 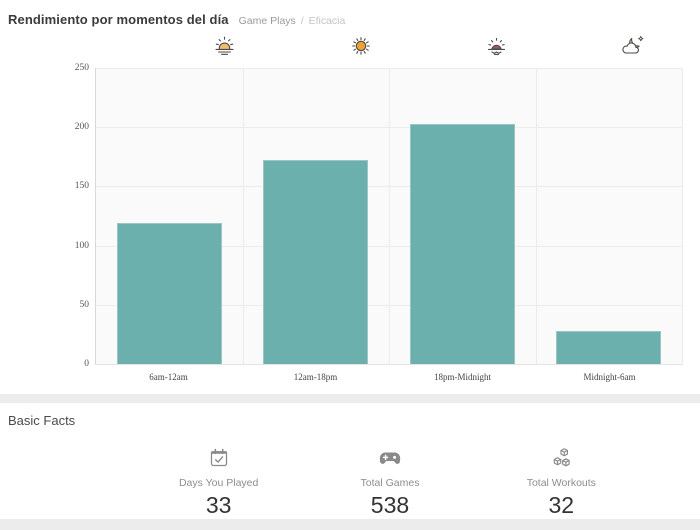 I want to click on y-axis-tick-label: 50, so click(x=84, y=304).